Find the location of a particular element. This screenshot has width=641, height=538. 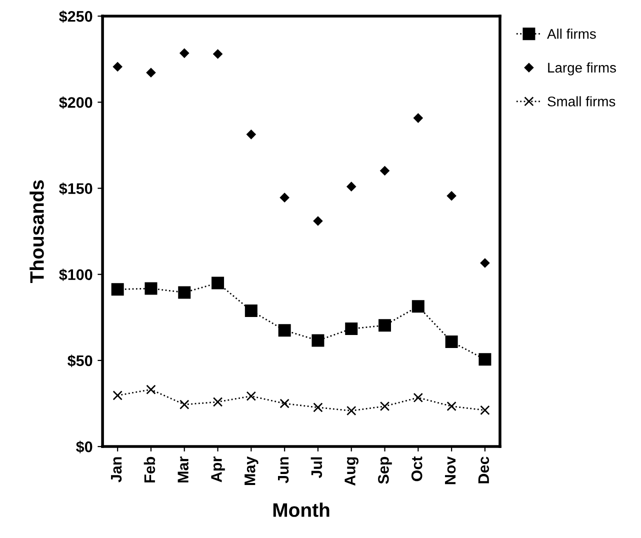

x-tick-label: Nov is located at coordinates (450, 470).